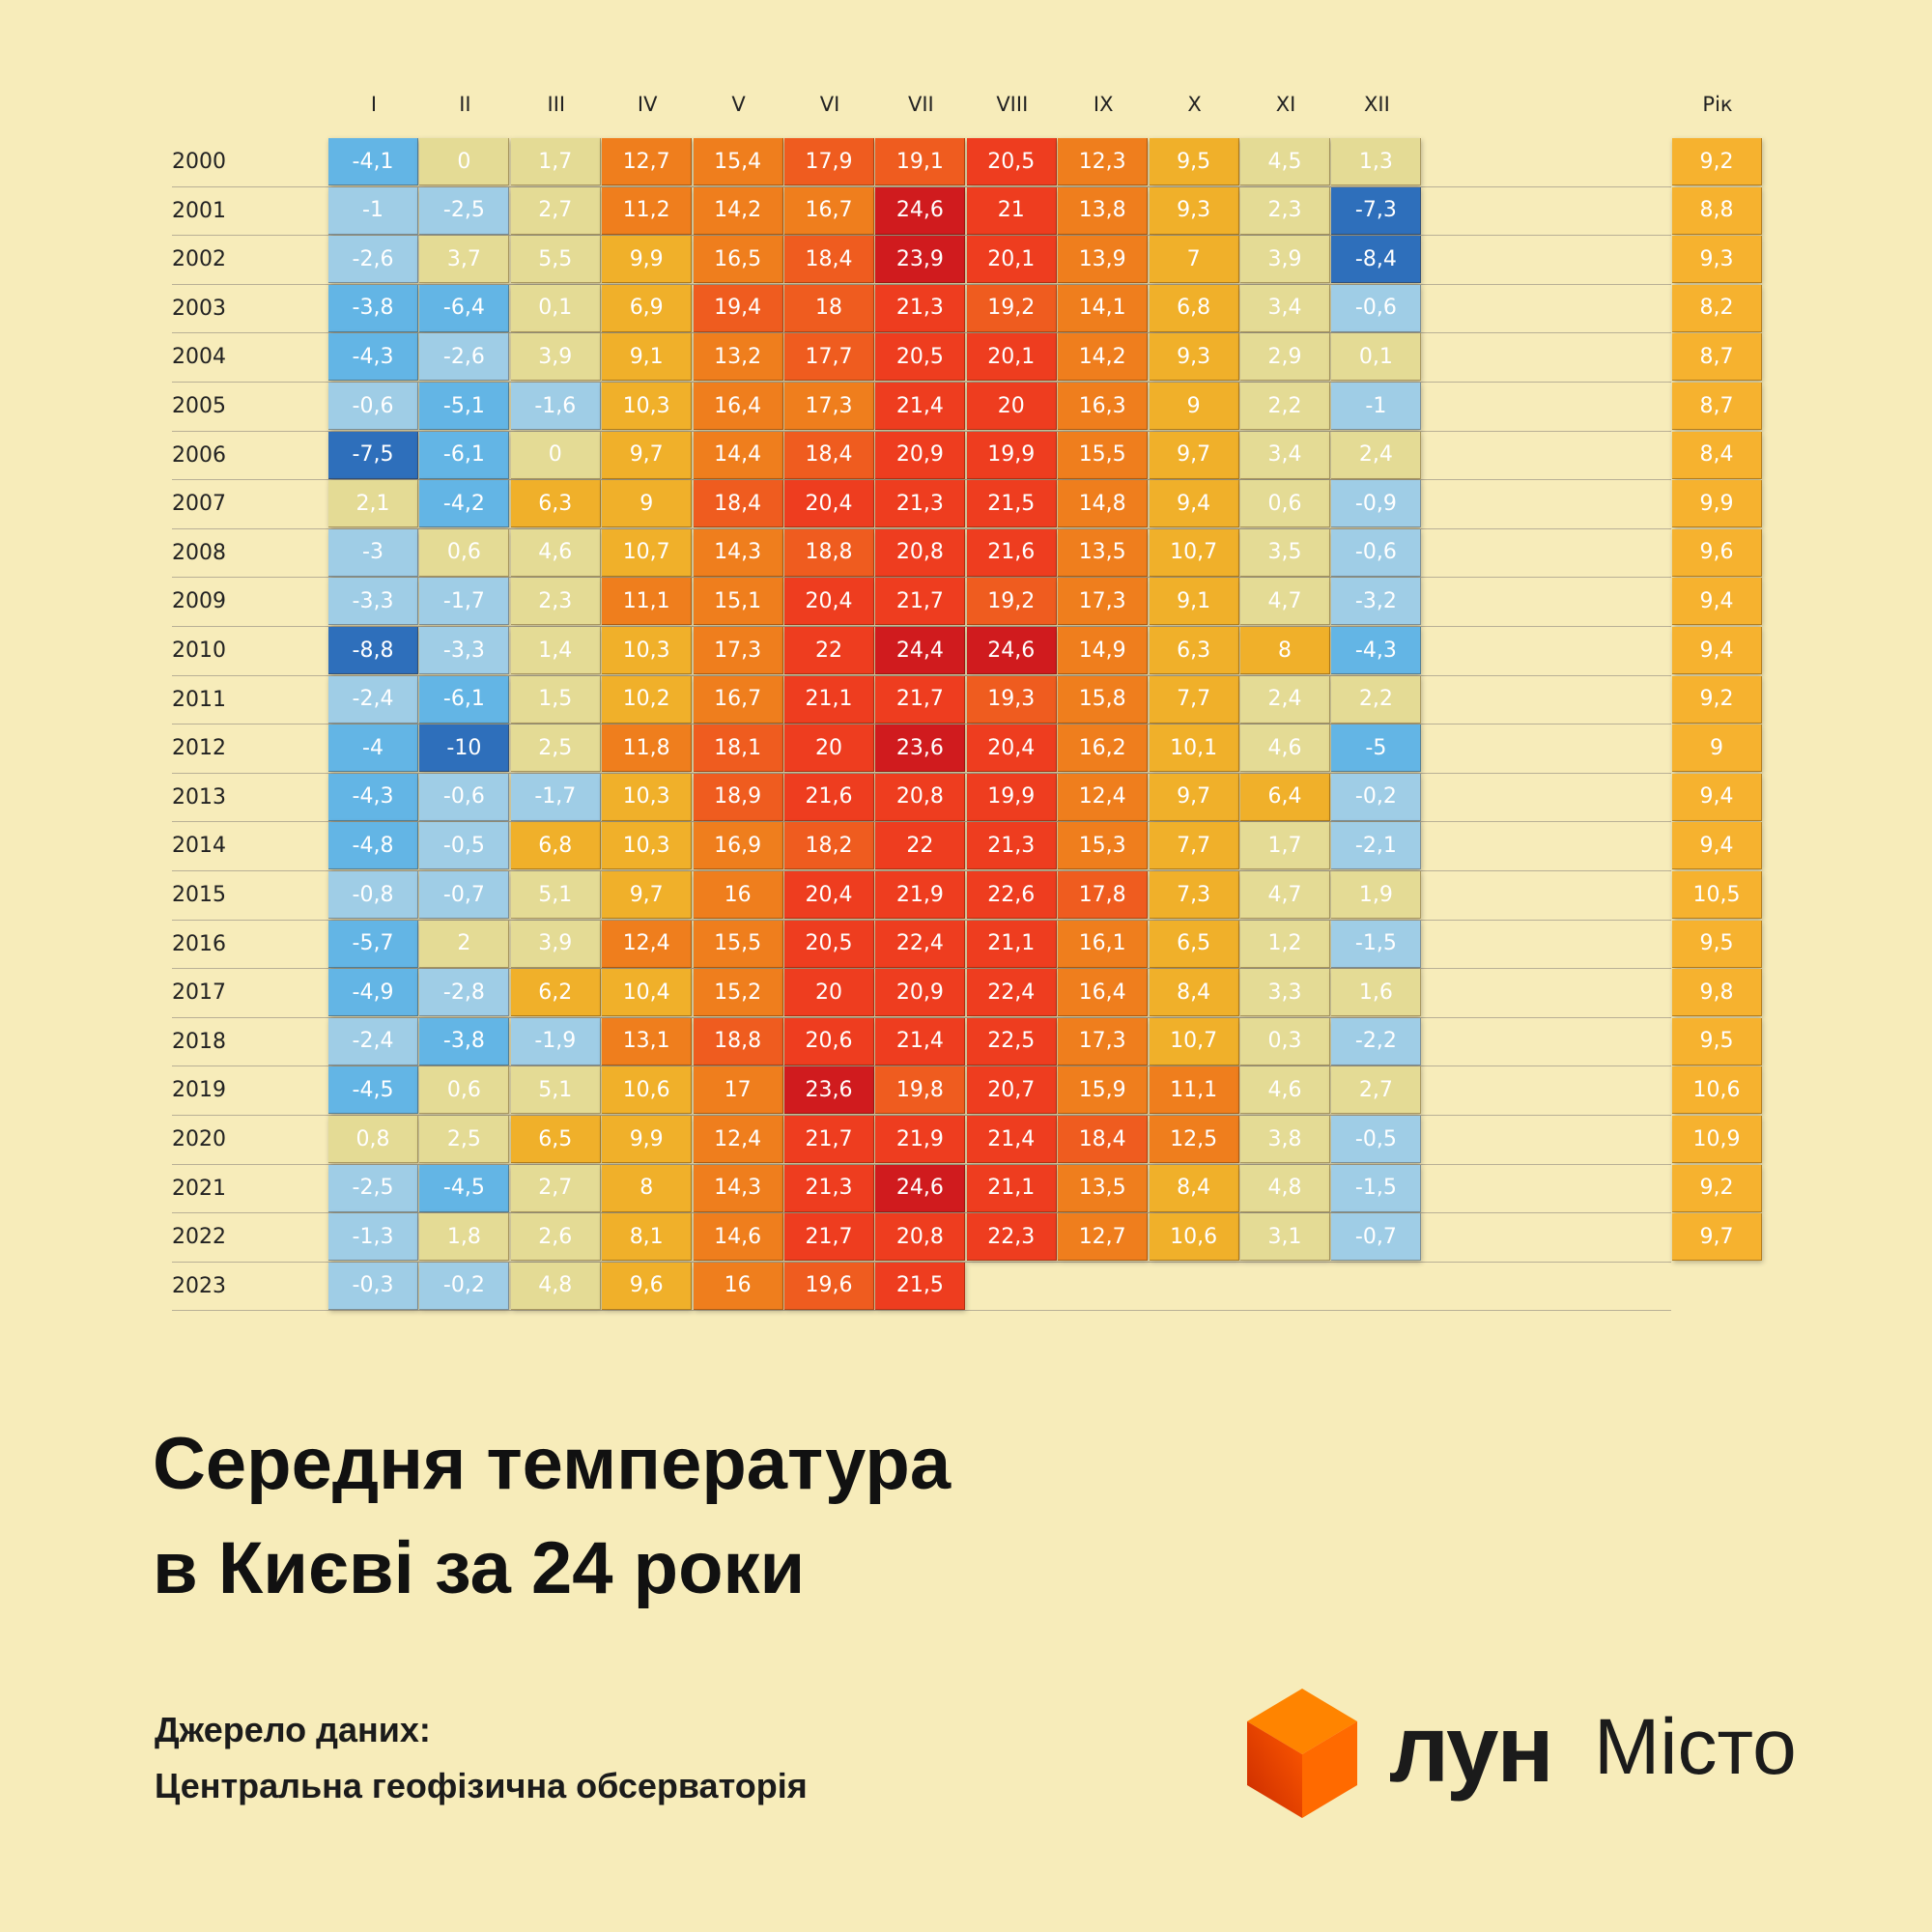  What do you see at coordinates (1285, 406) in the screenshot?
I see `heatmap-cell: 2,2` at bounding box center [1285, 406].